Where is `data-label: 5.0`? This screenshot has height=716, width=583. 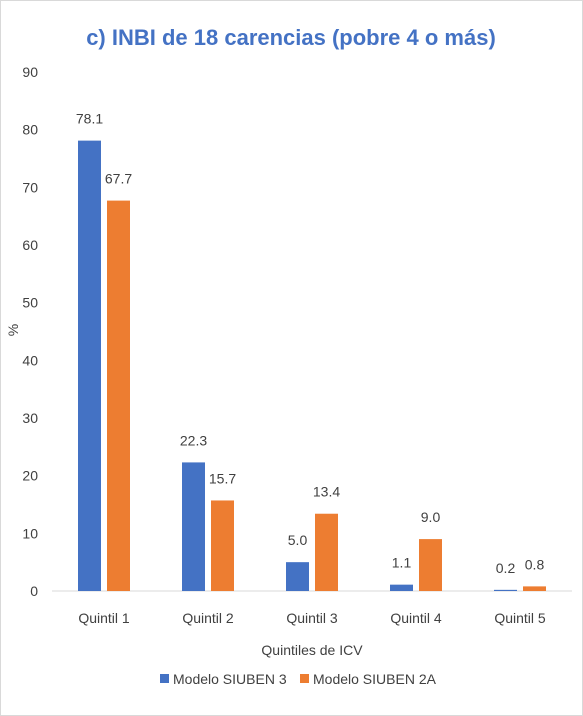 data-label: 5.0 is located at coordinates (298, 540).